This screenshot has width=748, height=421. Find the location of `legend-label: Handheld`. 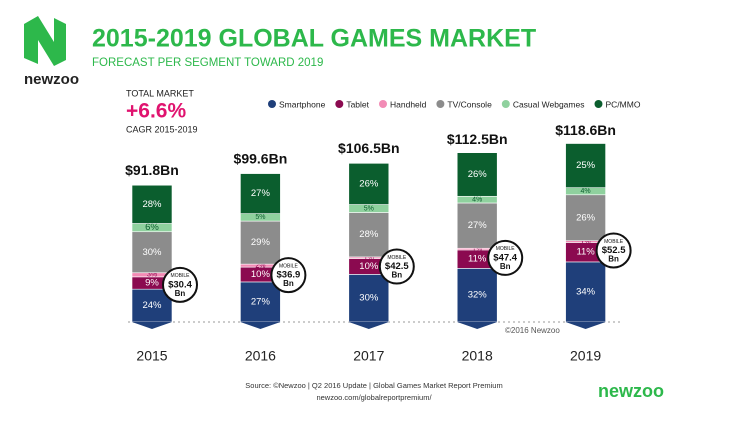

legend-label: Handheld is located at coordinates (408, 104).